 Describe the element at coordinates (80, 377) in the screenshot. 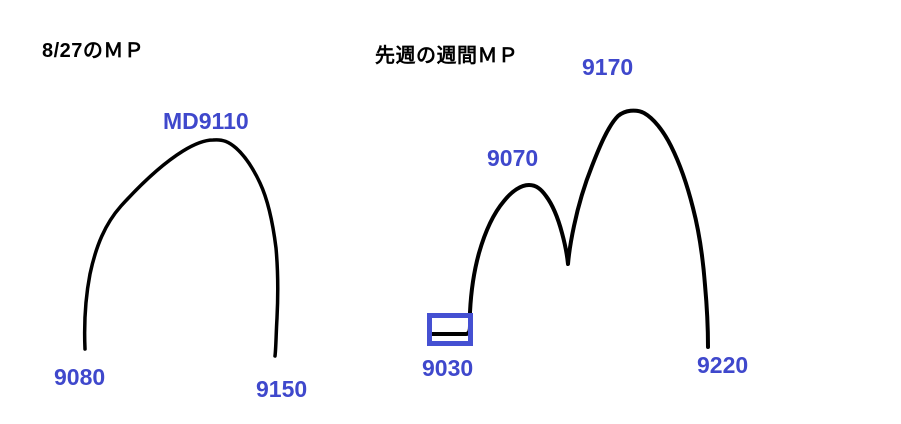

I see `left-bottom-left-price-label: 9080` at that location.